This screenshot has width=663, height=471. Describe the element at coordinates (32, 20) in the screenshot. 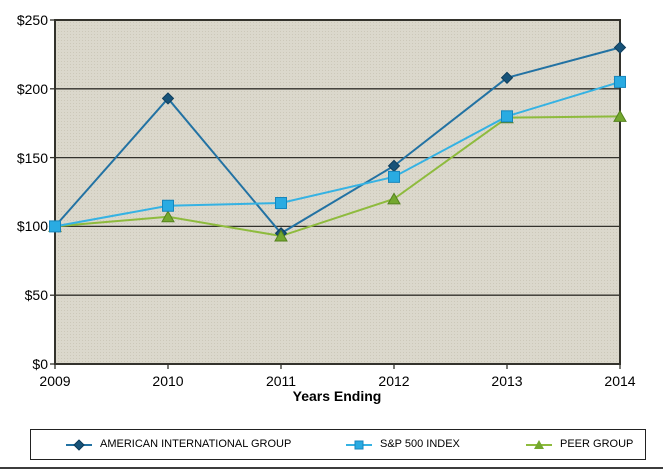

I see `y-axis-label: $250` at that location.